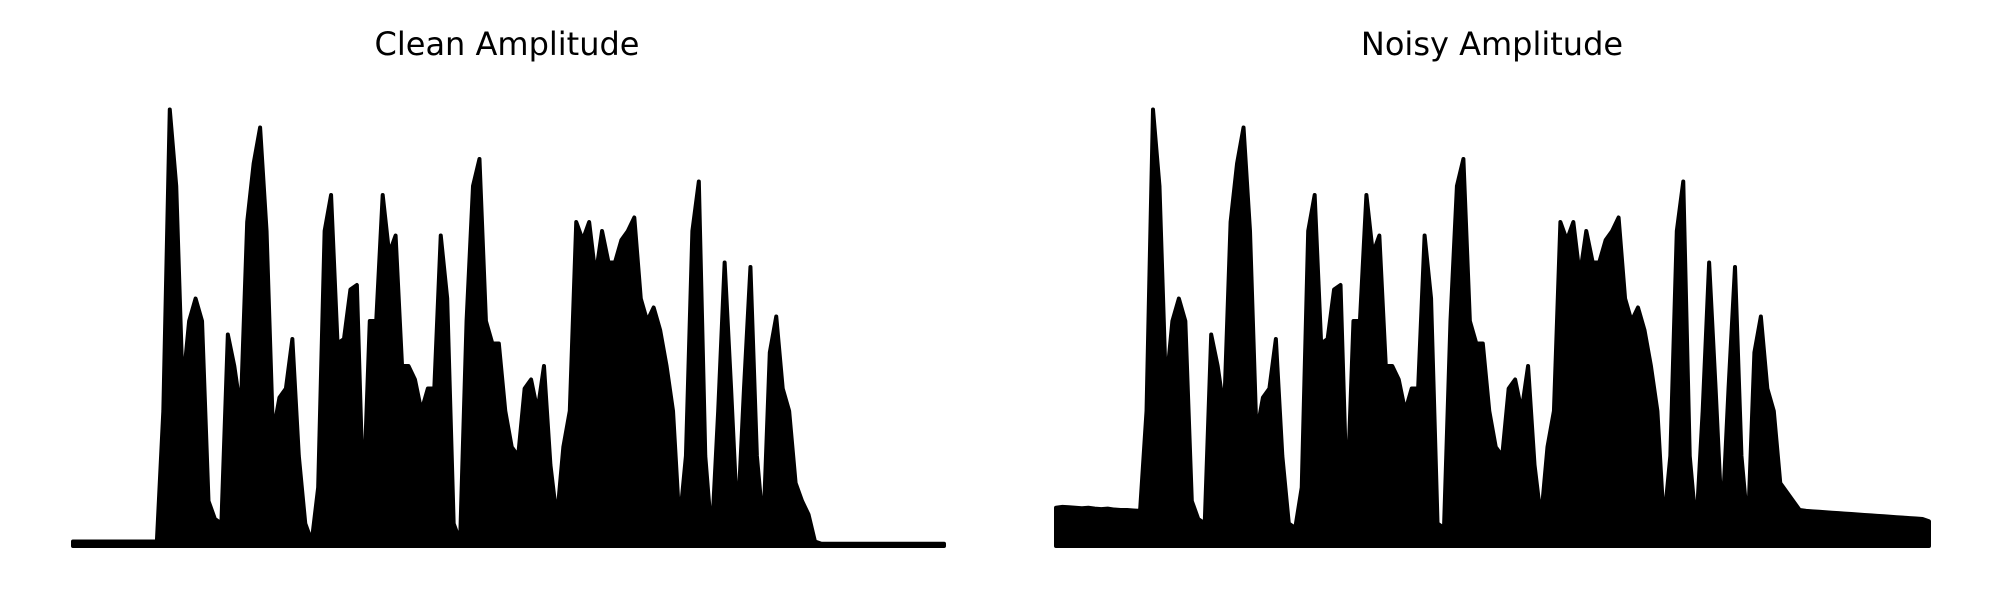  I want to click on chart-title: Clean Amplitude, so click(507, 44).